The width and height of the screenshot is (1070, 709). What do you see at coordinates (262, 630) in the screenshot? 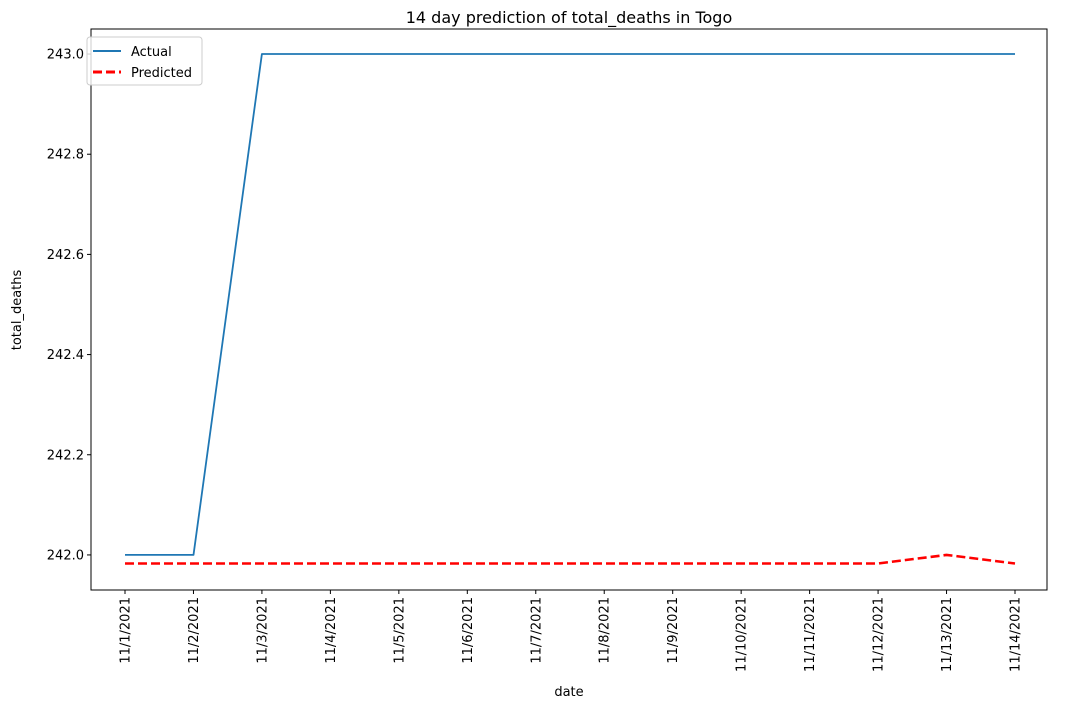
I see `x-tick-label: 11/3/2021` at bounding box center [262, 630].